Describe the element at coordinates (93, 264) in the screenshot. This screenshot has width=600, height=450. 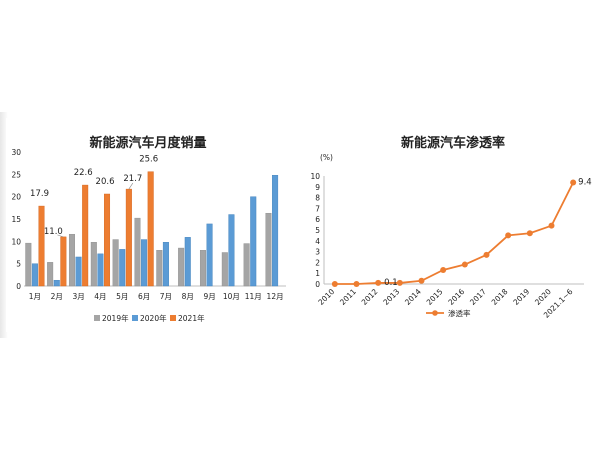
I see `bar-2019年-4月` at that location.